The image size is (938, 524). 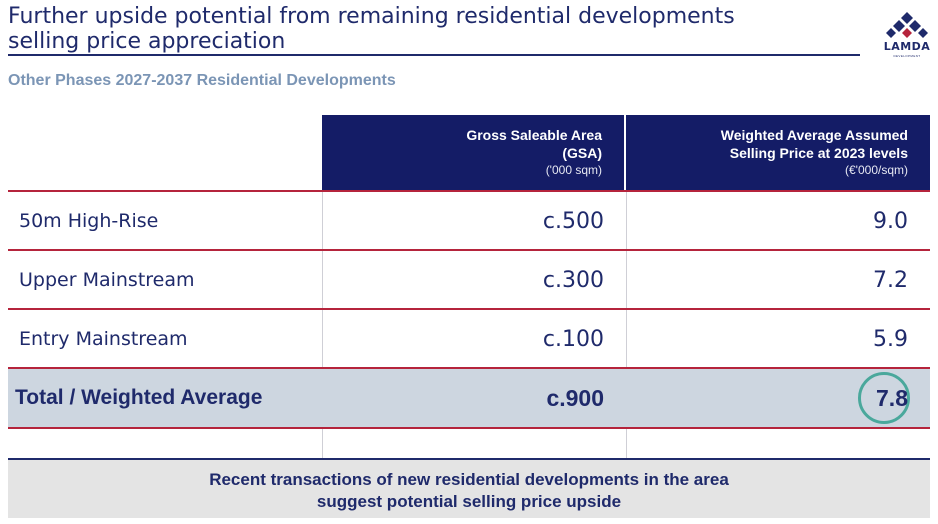 I want to click on callout-line-2: suggest potential selling price upside, so click(x=469, y=501).